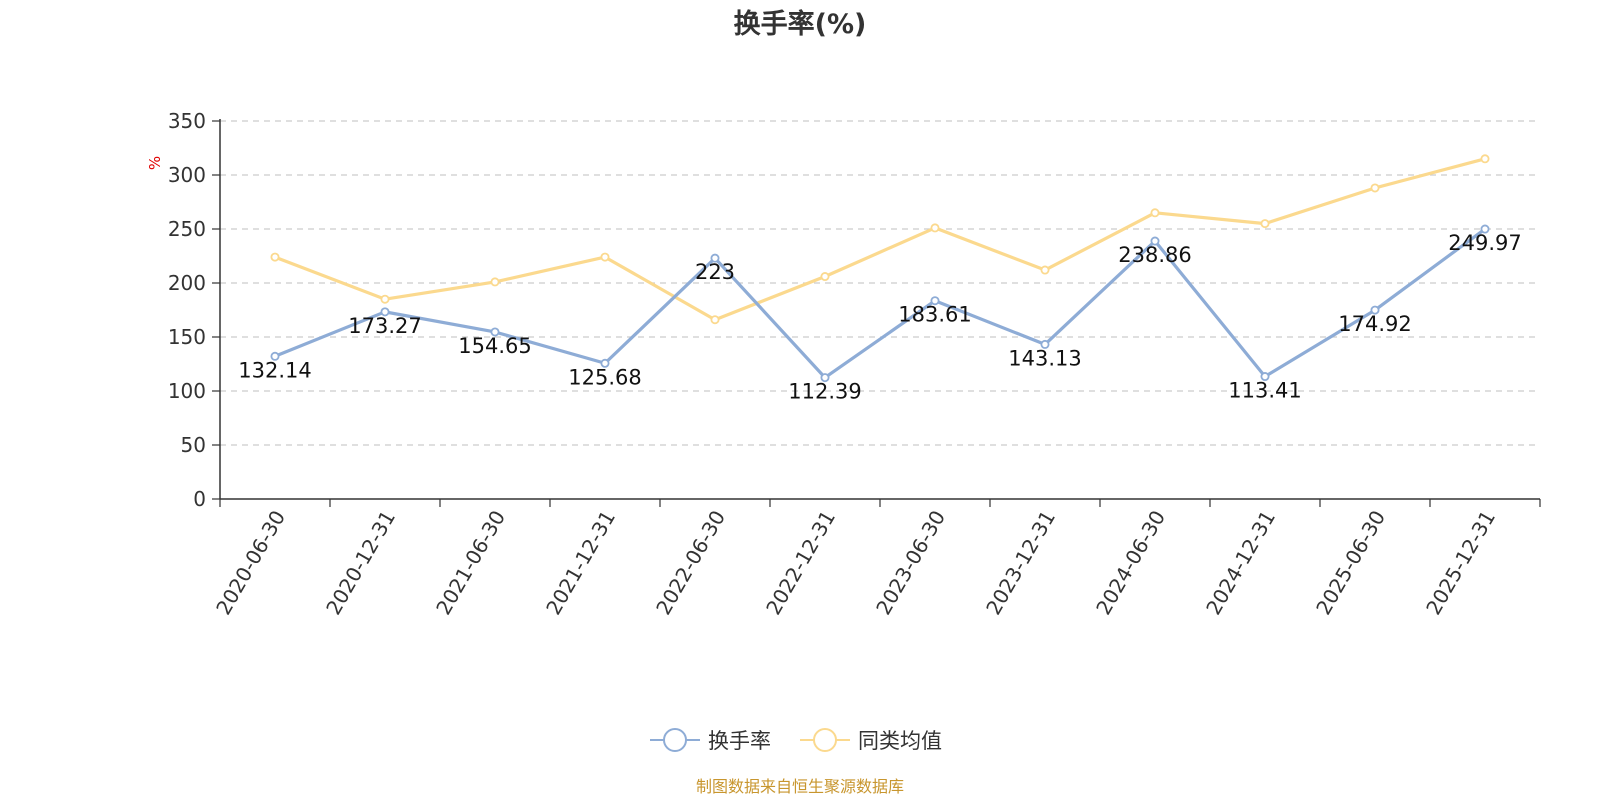 This screenshot has height=800, width=1600. What do you see at coordinates (800, 562) in the screenshot?
I see `x-tick-label: 2022-12-31` at bounding box center [800, 562].